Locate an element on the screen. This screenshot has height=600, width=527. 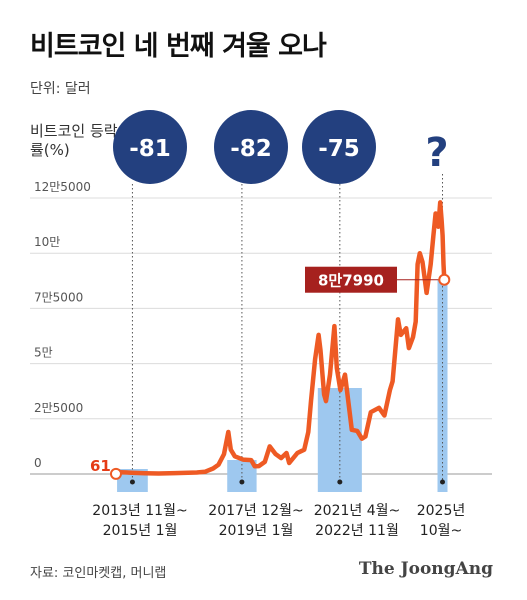
start-value-label: 61 is located at coordinates (100, 466).